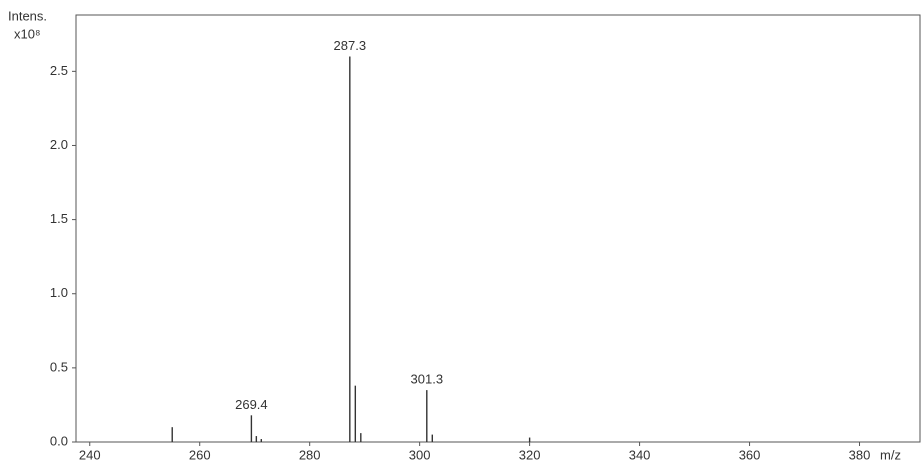 This screenshot has height=468, width=924. Describe the element at coordinates (427, 379) in the screenshot. I see `peak-label: 301.3` at that location.